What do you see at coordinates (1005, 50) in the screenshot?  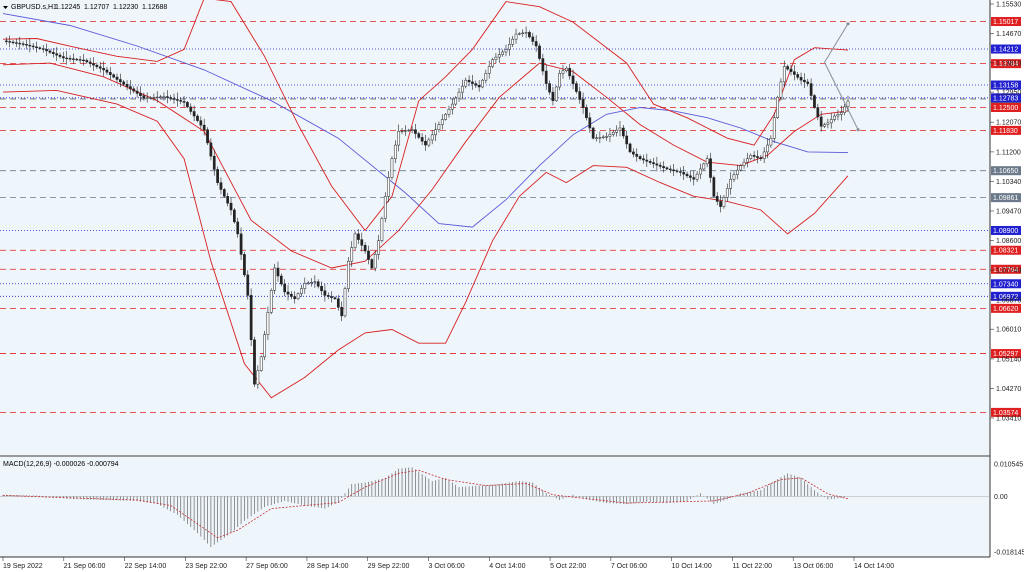 I see `price-level-label: 1.14212` at bounding box center [1005, 50].